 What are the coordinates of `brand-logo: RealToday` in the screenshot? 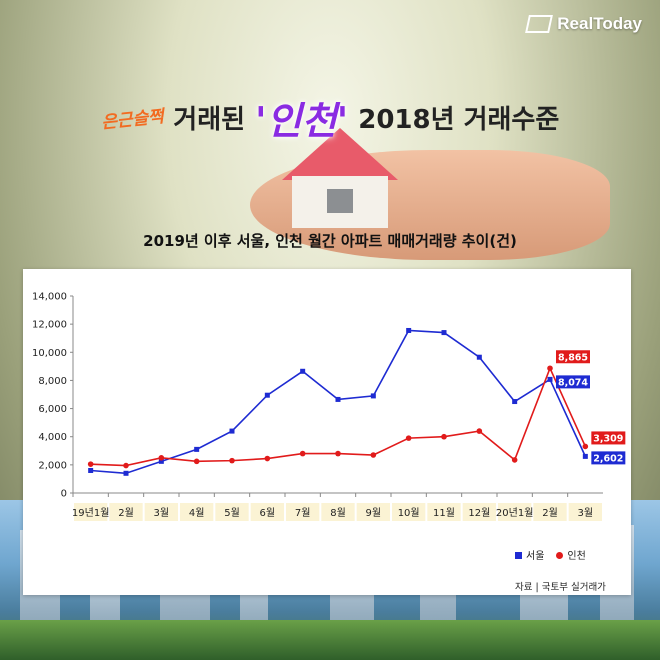 It's located at (583, 24).